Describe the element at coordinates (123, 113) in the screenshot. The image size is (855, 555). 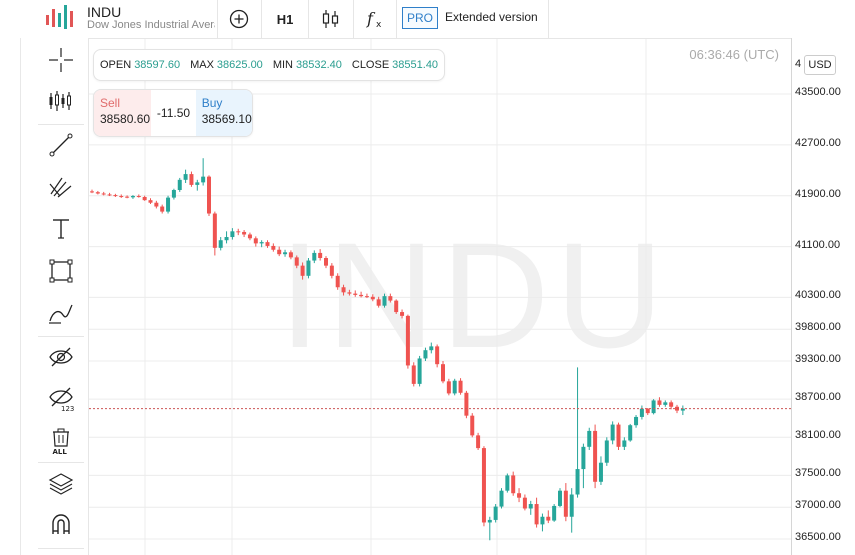
I see `sell-button: Sell 38580.60` at that location.